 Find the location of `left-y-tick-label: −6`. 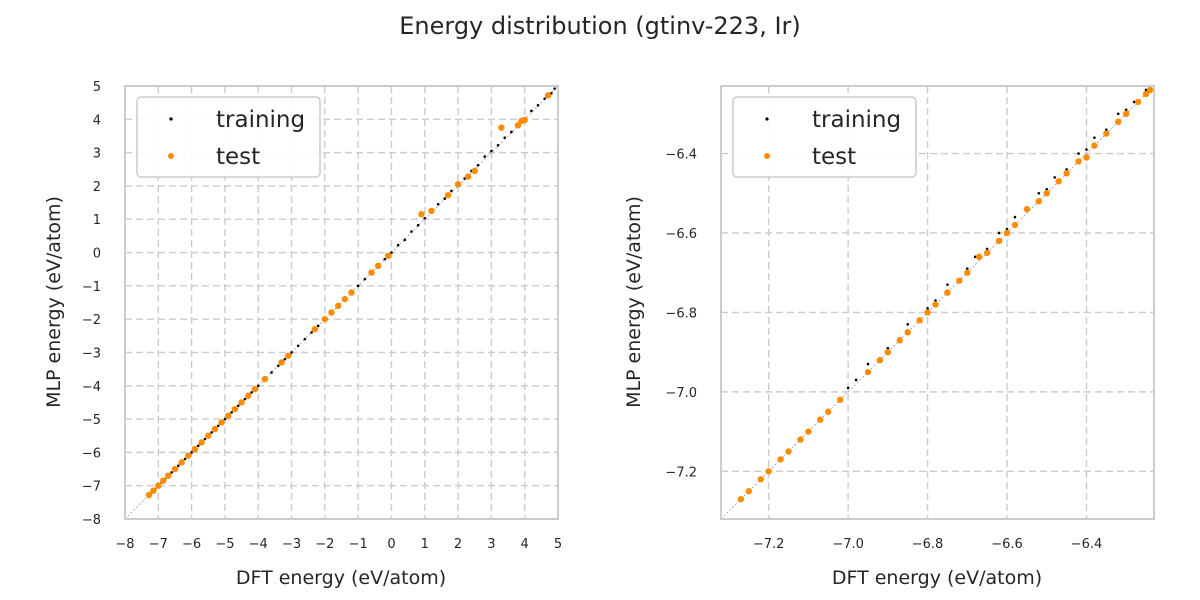

left-y-tick-label: −6 is located at coordinates (91, 453).